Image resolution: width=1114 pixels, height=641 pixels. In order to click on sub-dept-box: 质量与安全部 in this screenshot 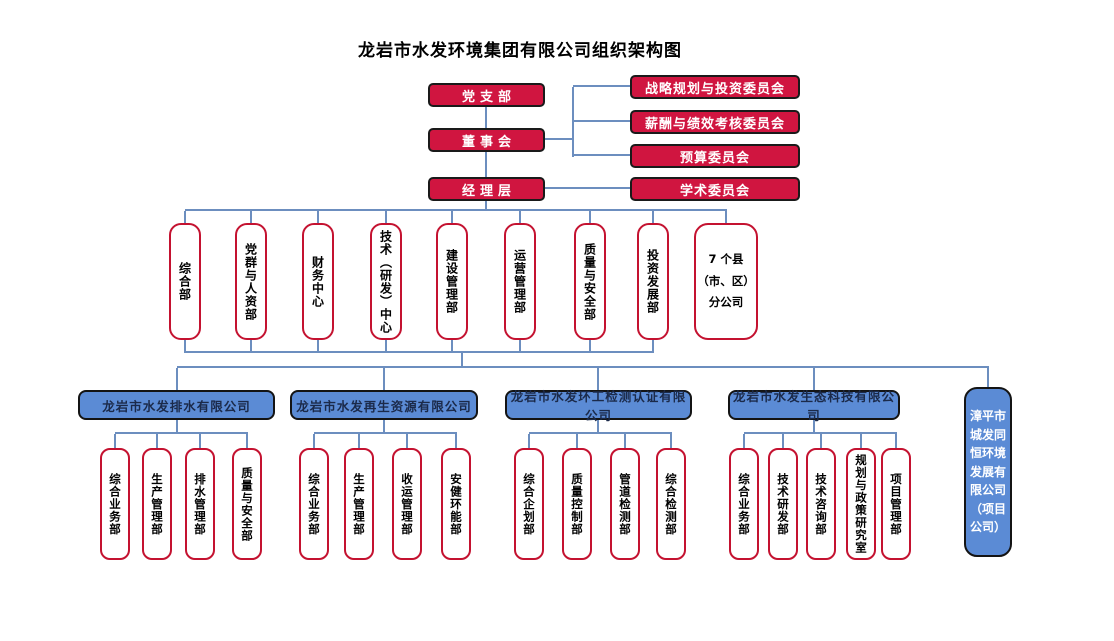, I will do `click(247, 504)`.